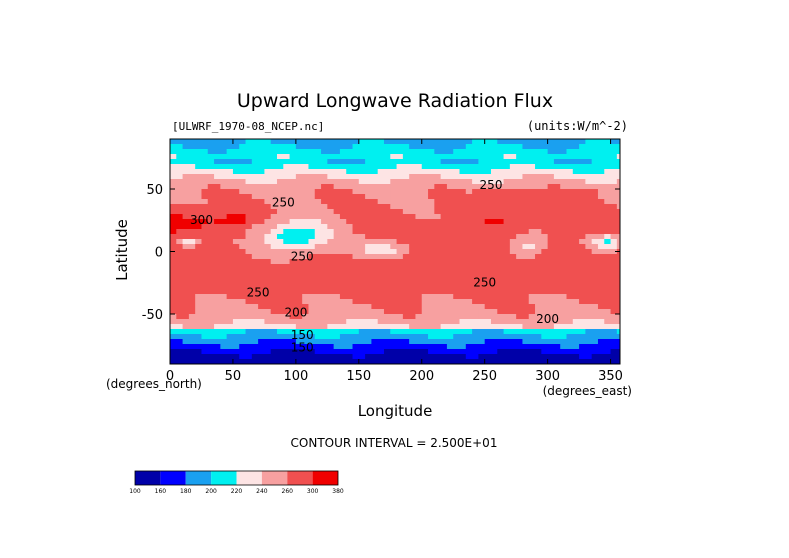  What do you see at coordinates (122, 250) in the screenshot?
I see `y-axis-label: Latitude` at bounding box center [122, 250].